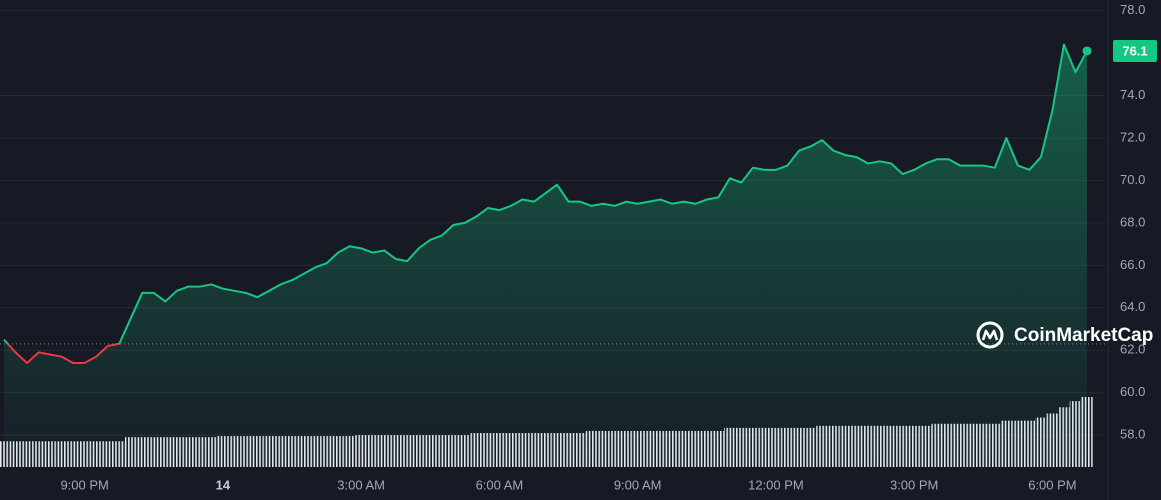 This screenshot has height=500, width=1161. I want to click on watermark-text: CoinMarketCap, so click(1083, 335).